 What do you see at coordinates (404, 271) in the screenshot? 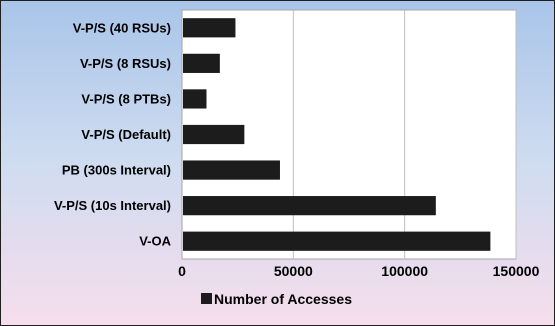
I see `x-tick-label: 100000` at bounding box center [404, 271].